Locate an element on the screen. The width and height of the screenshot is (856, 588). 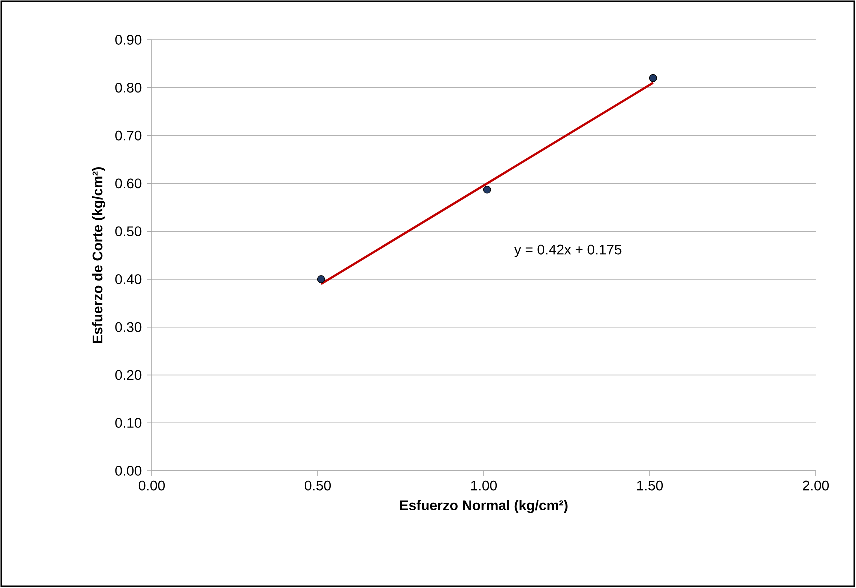
y-tick-label: 0.40 is located at coordinates (129, 279).